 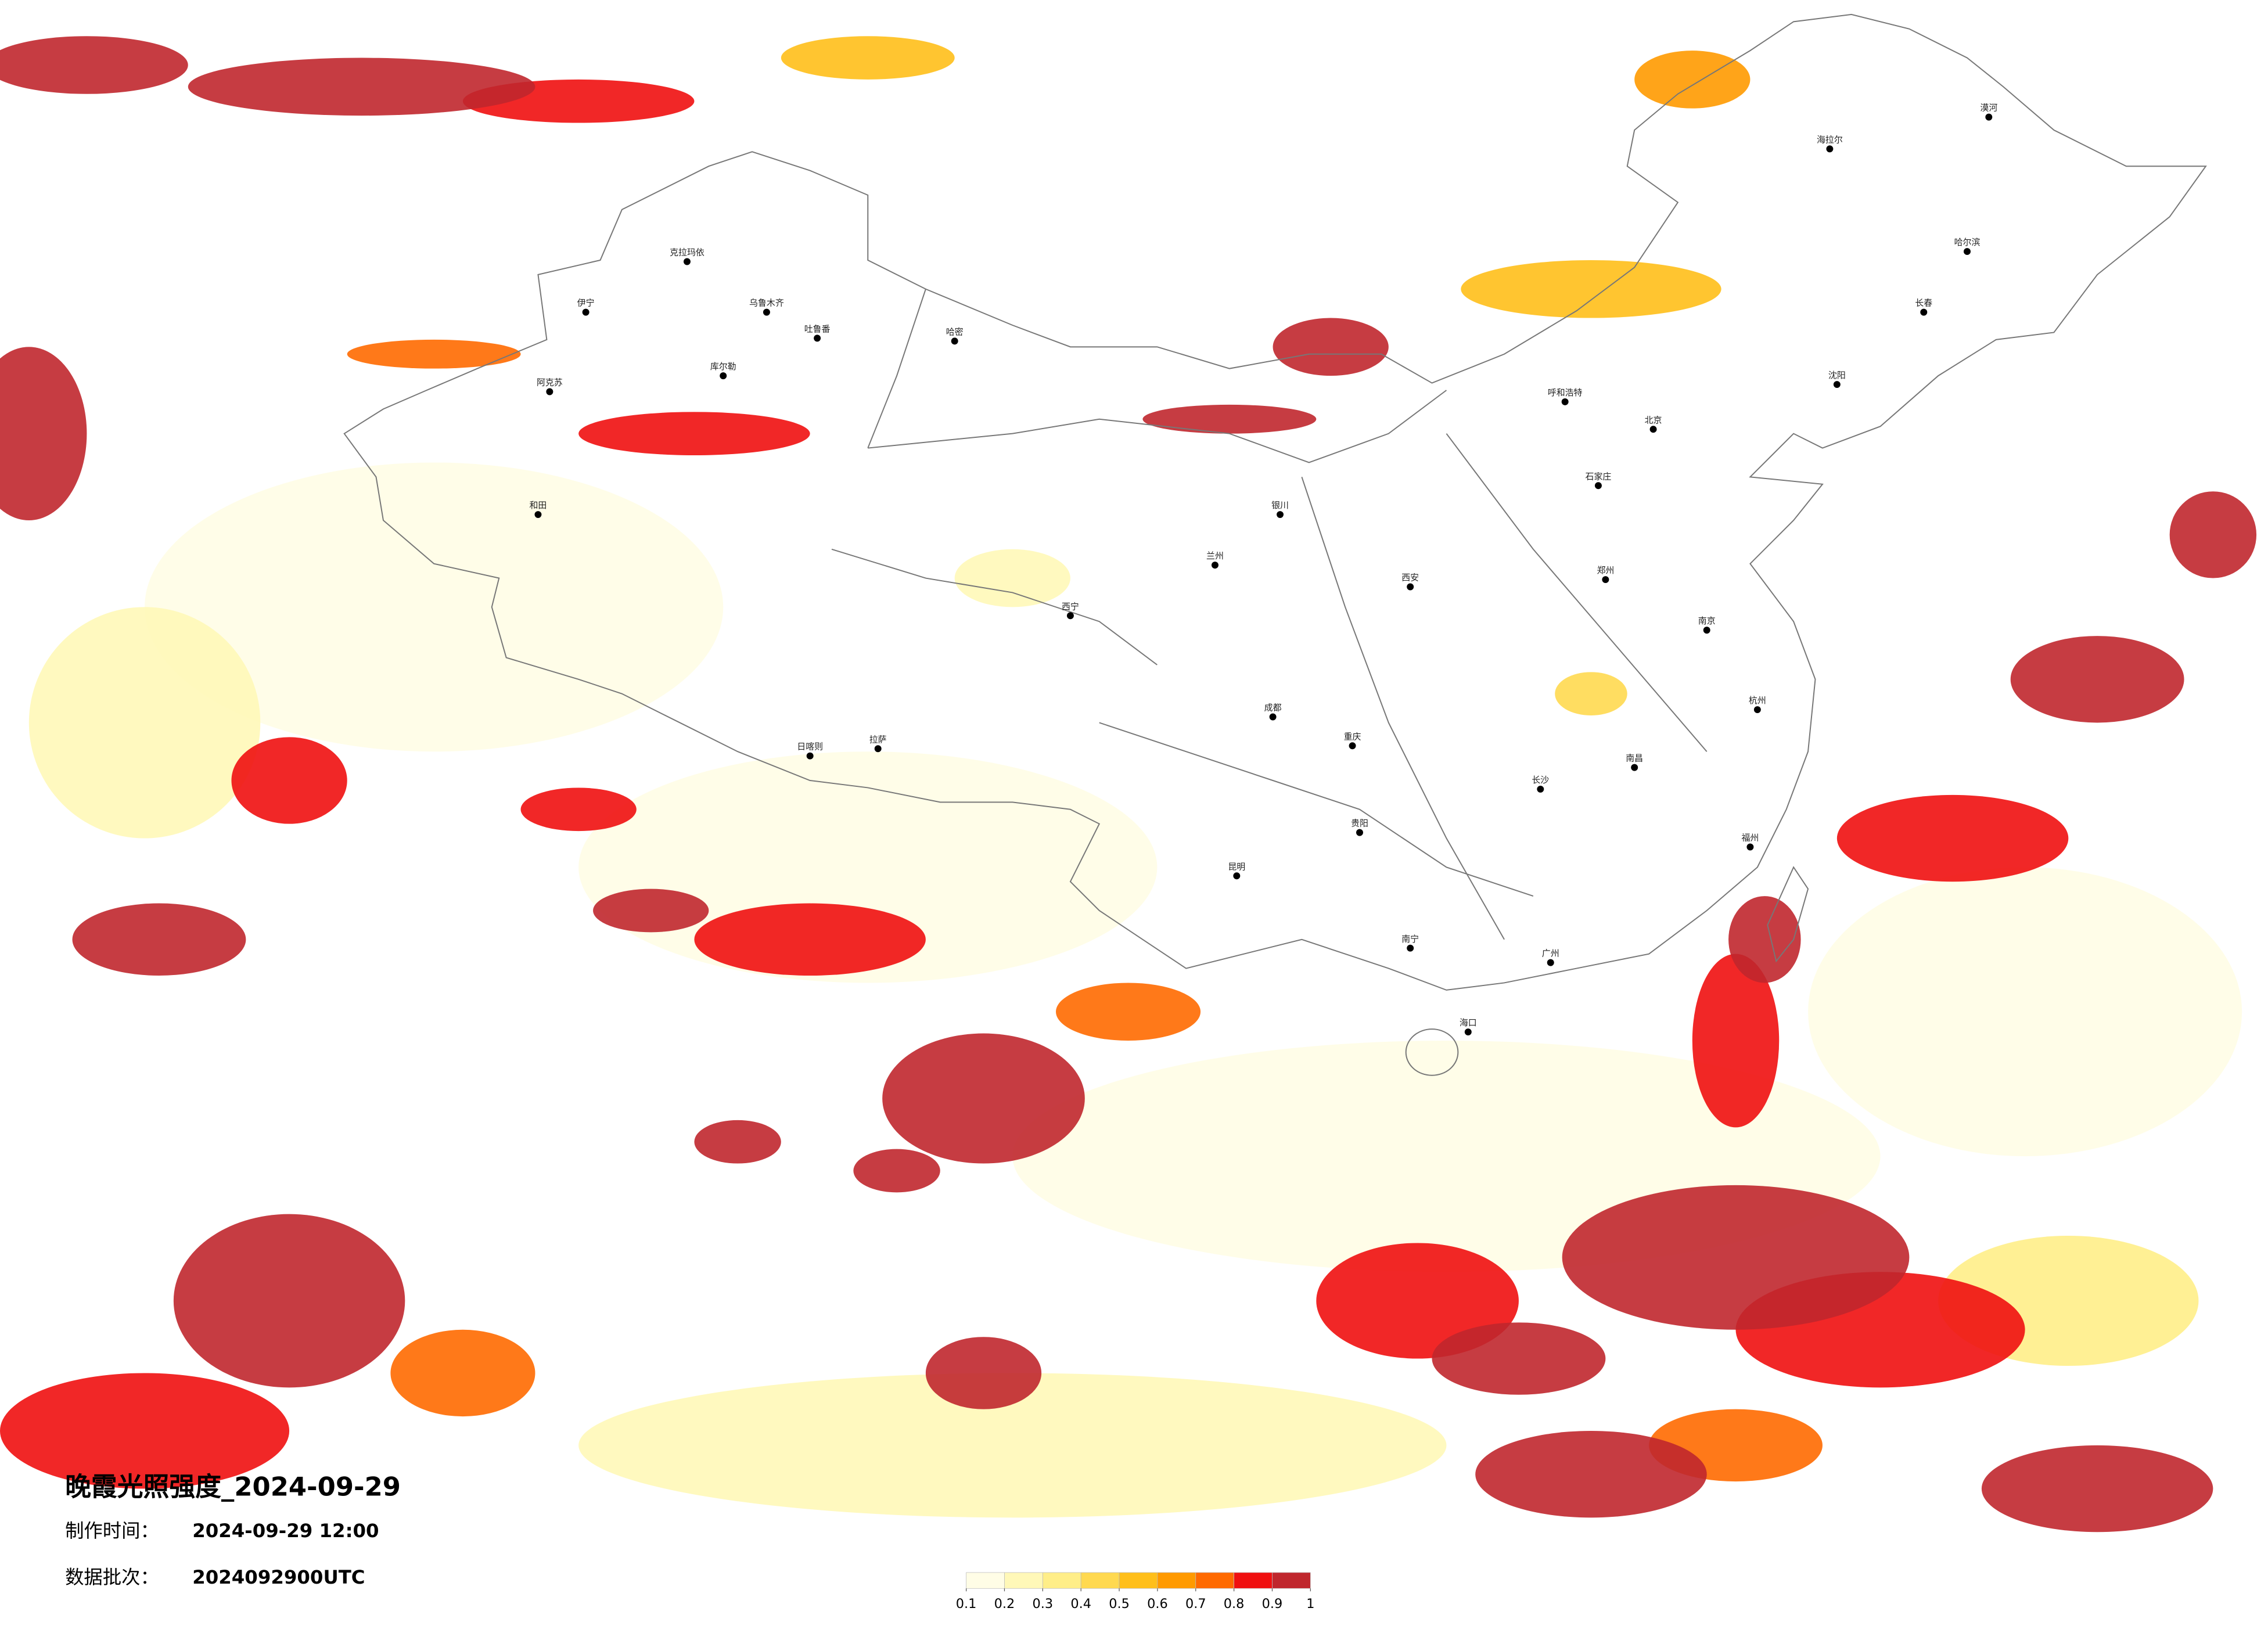 I want to click on city-label: 兰州, so click(x=1215, y=556).